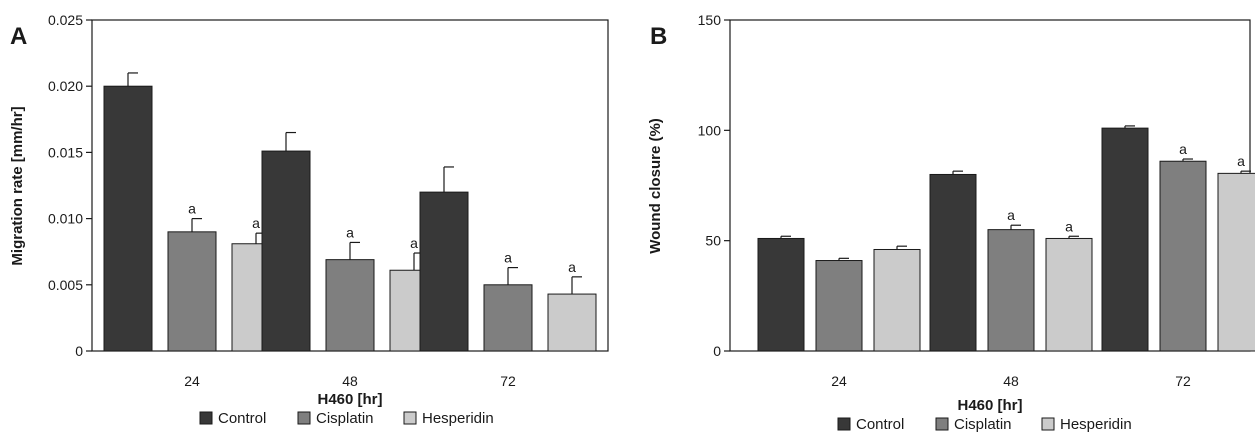 Image resolution: width=1255 pixels, height=443 pixels. What do you see at coordinates (710, 20) in the screenshot?
I see `y-tick-label: 150` at bounding box center [710, 20].